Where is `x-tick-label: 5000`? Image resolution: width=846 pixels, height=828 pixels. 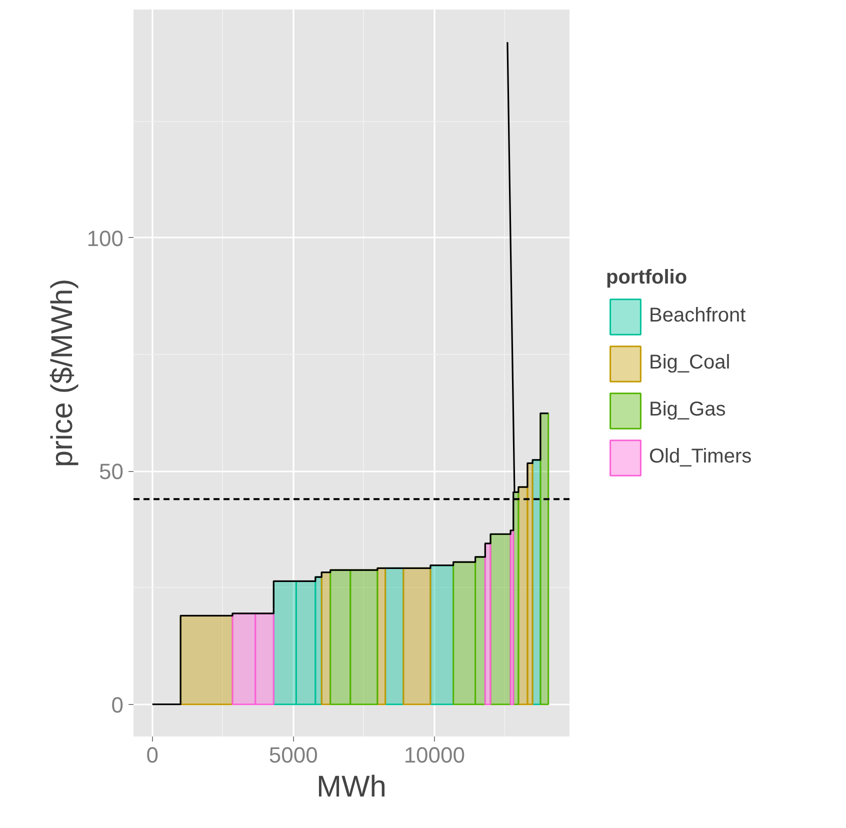
x-tick-label: 5000 is located at coordinates (293, 755).